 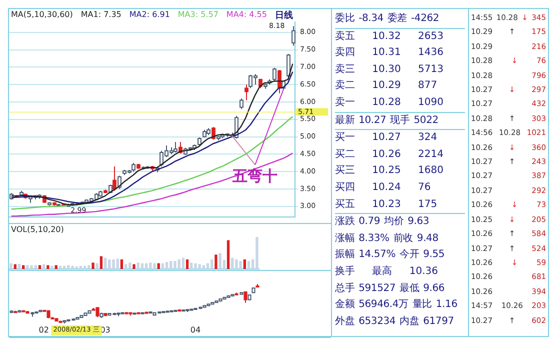 What do you see at coordinates (389, 37) in the screenshot?
I see `text: 卖五 10.32 2653` at bounding box center [389, 37].